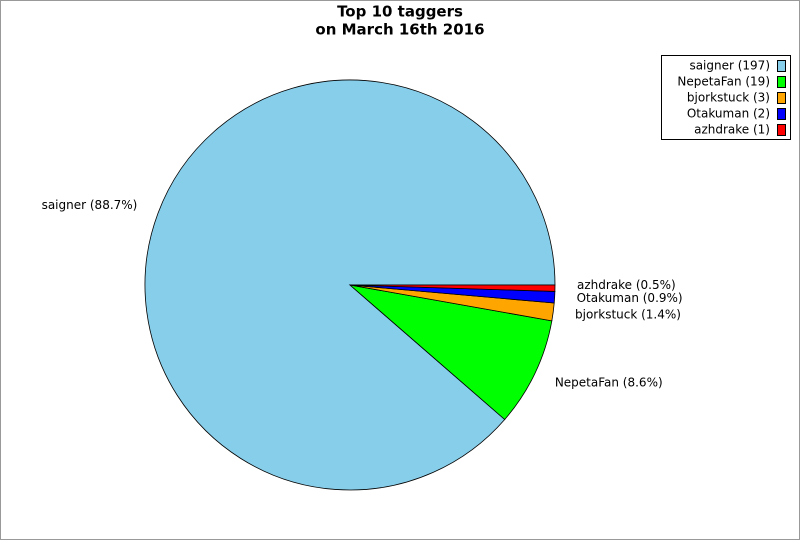  Describe the element at coordinates (90, 205) in the screenshot. I see `slice-label: saigner (88.7%)` at that location.